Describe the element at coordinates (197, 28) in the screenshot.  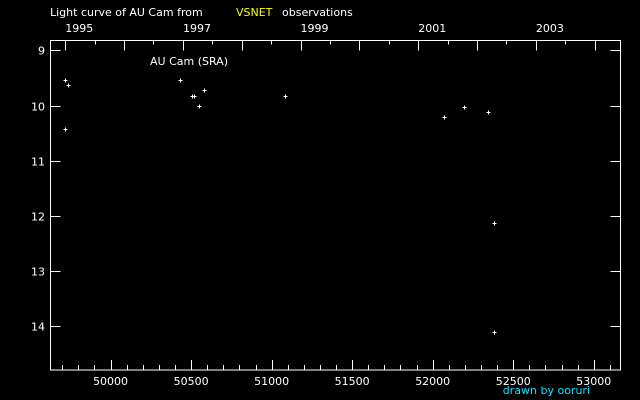
I see `top-year-label: 1997` at that location.